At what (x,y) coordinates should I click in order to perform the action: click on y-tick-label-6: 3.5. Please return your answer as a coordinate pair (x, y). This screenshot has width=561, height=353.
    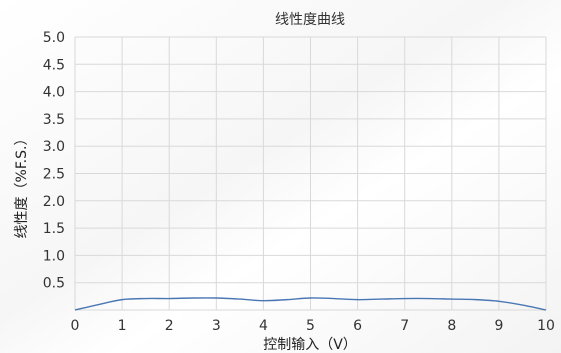
    Looking at the image, I should click on (54, 120).